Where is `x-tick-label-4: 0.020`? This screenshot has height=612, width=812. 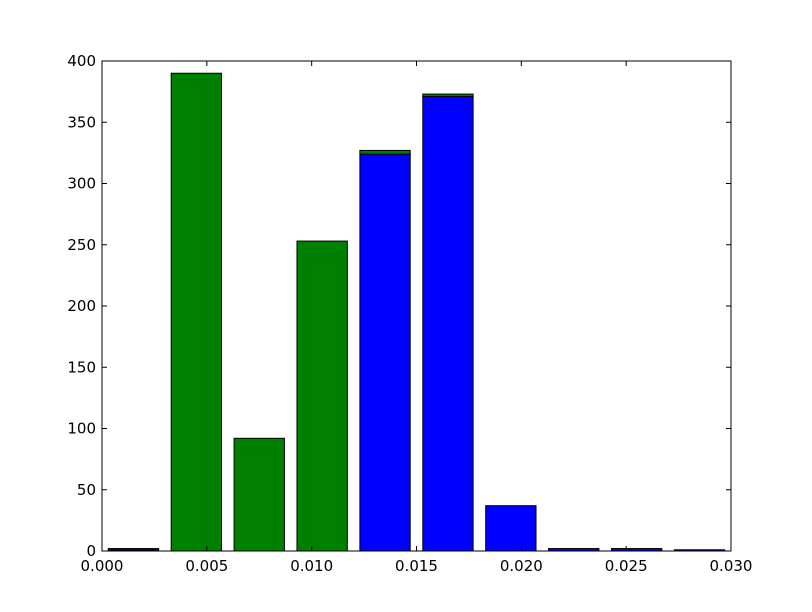
x-tick-label-4: 0.020 is located at coordinates (521, 566).